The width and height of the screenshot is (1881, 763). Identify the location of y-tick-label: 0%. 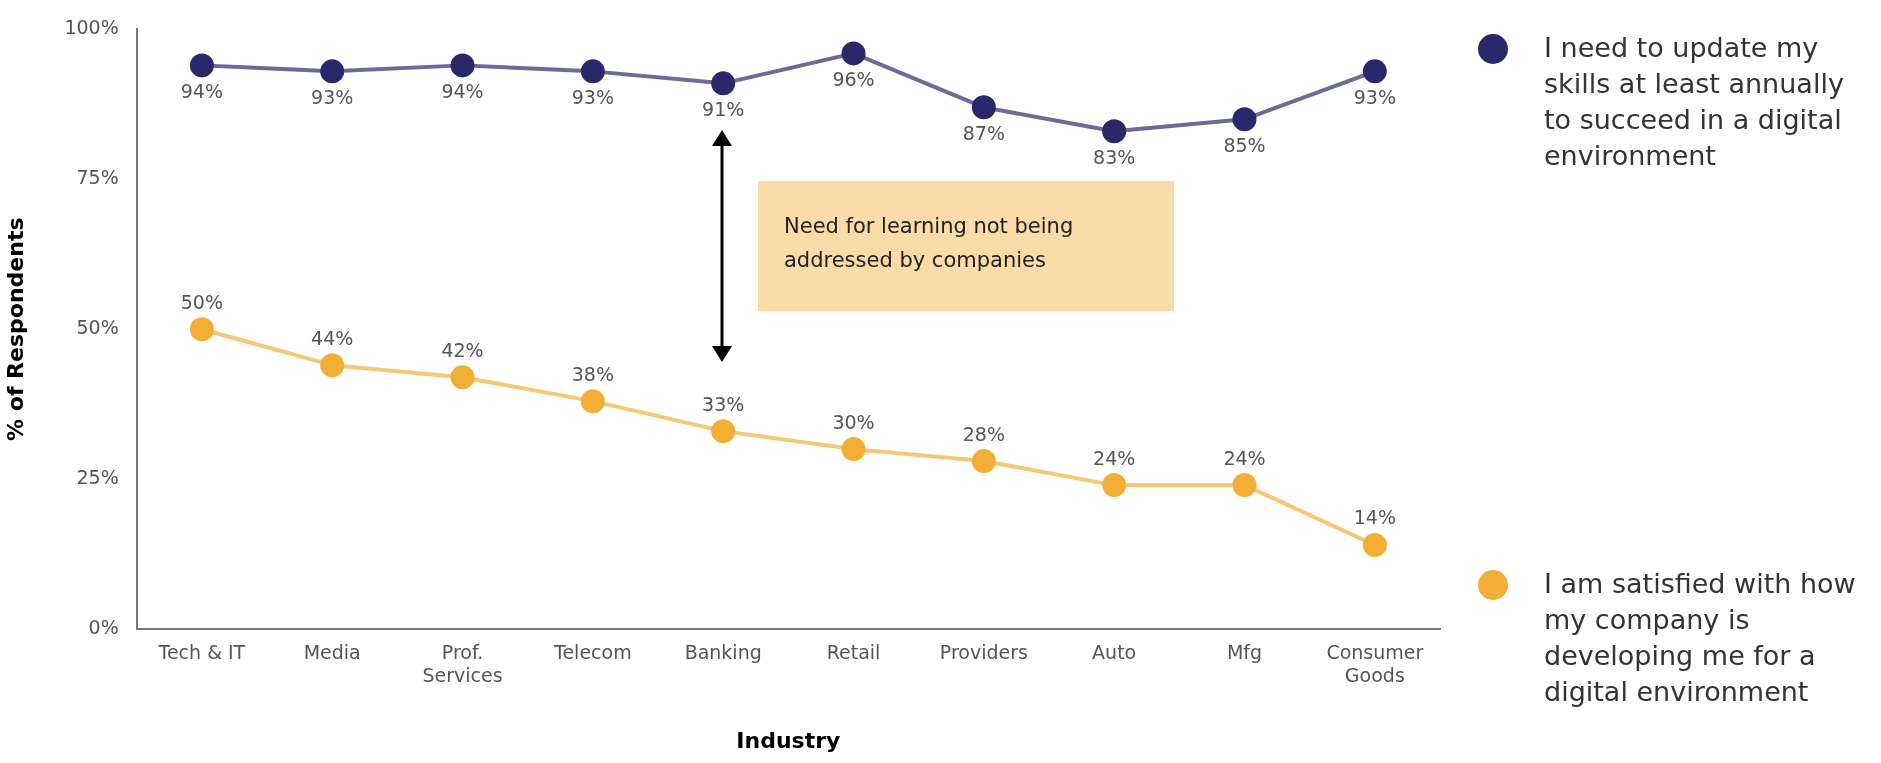
(103, 626).